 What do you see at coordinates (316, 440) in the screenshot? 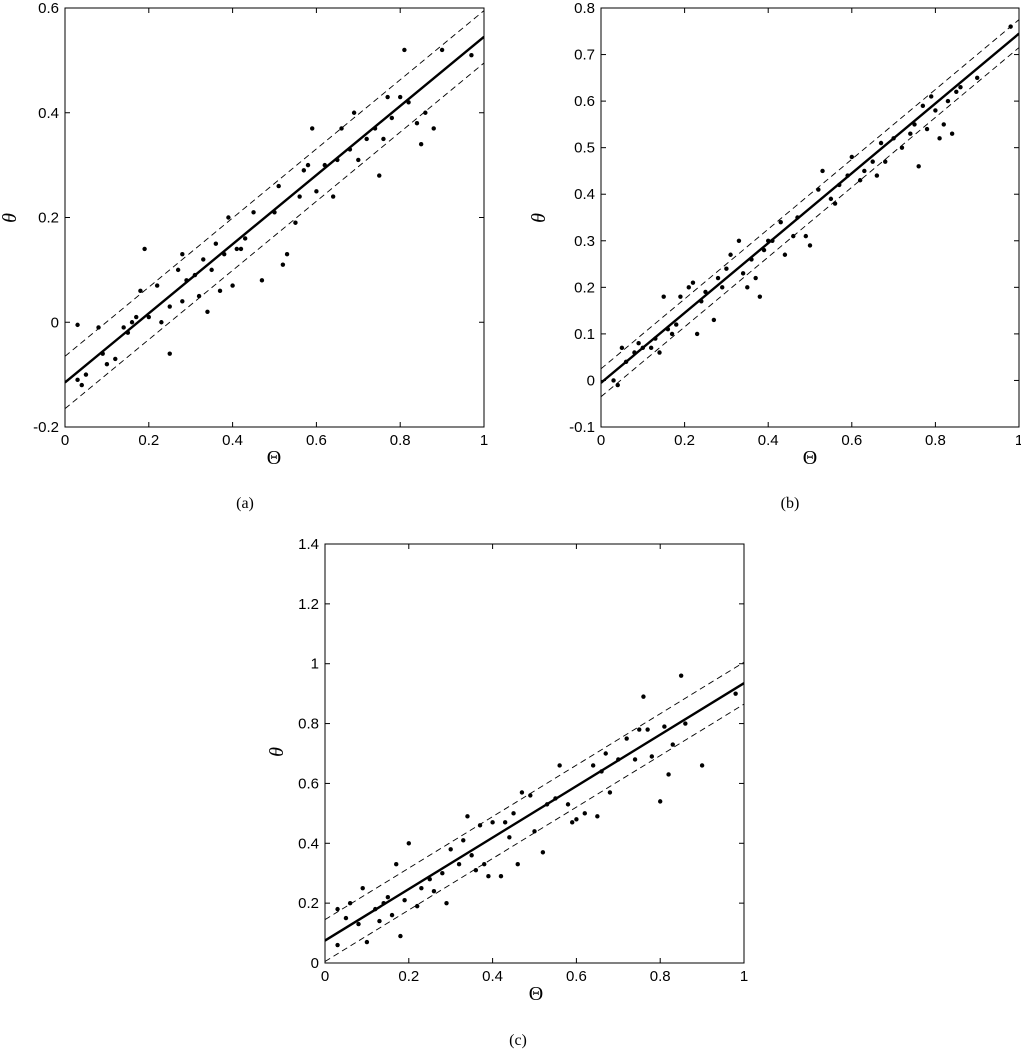
I see `x-tick-label: 0.6` at bounding box center [316, 440].